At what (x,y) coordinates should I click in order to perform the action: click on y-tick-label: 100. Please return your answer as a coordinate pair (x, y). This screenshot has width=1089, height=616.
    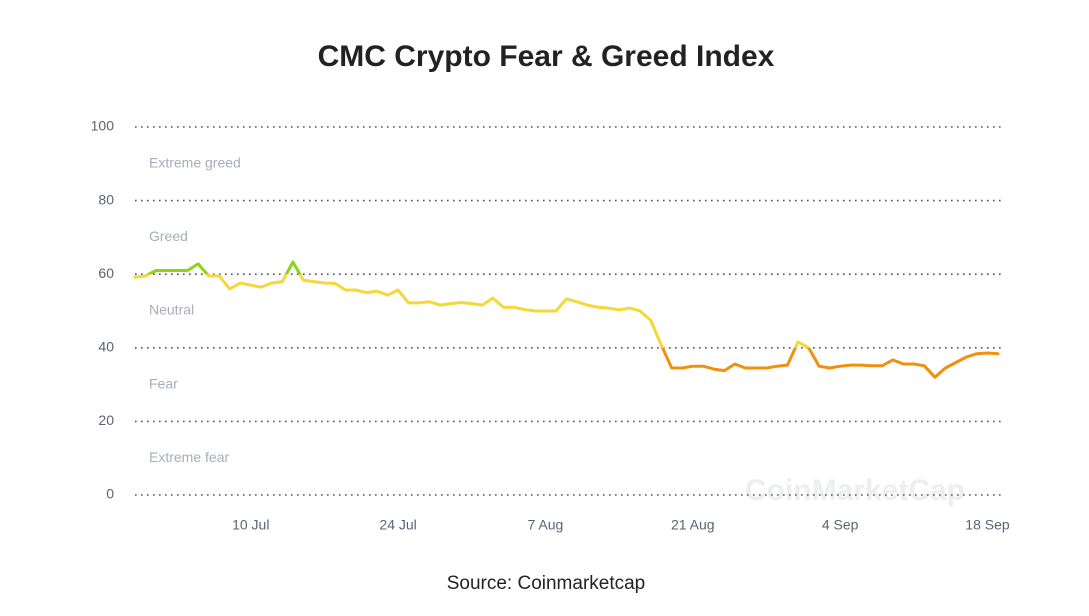
    Looking at the image, I should click on (103, 126).